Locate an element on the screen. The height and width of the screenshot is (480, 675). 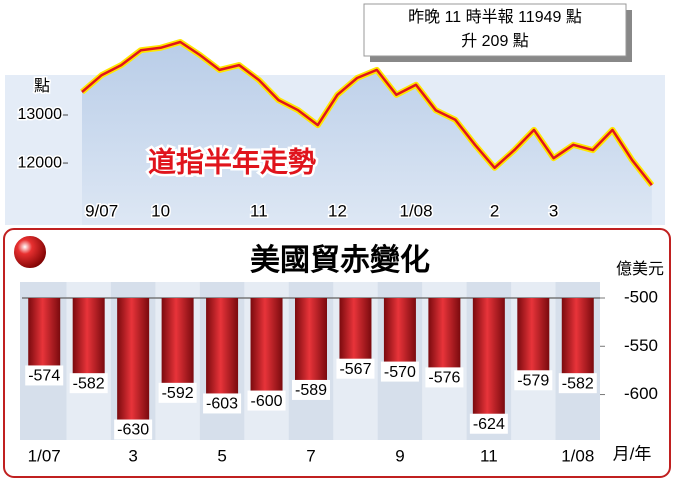
value-label: -603 is located at coordinates (222, 404).